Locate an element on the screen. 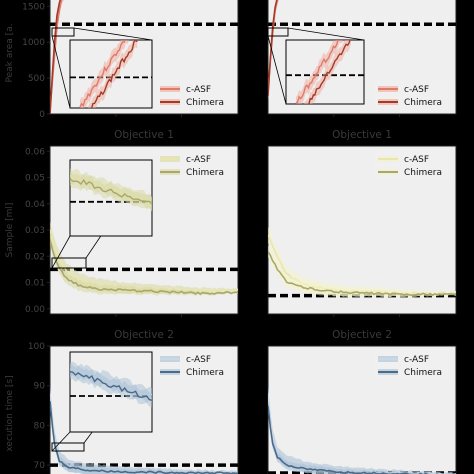  y-tick-label: 0.06 is located at coordinates (35, 152).